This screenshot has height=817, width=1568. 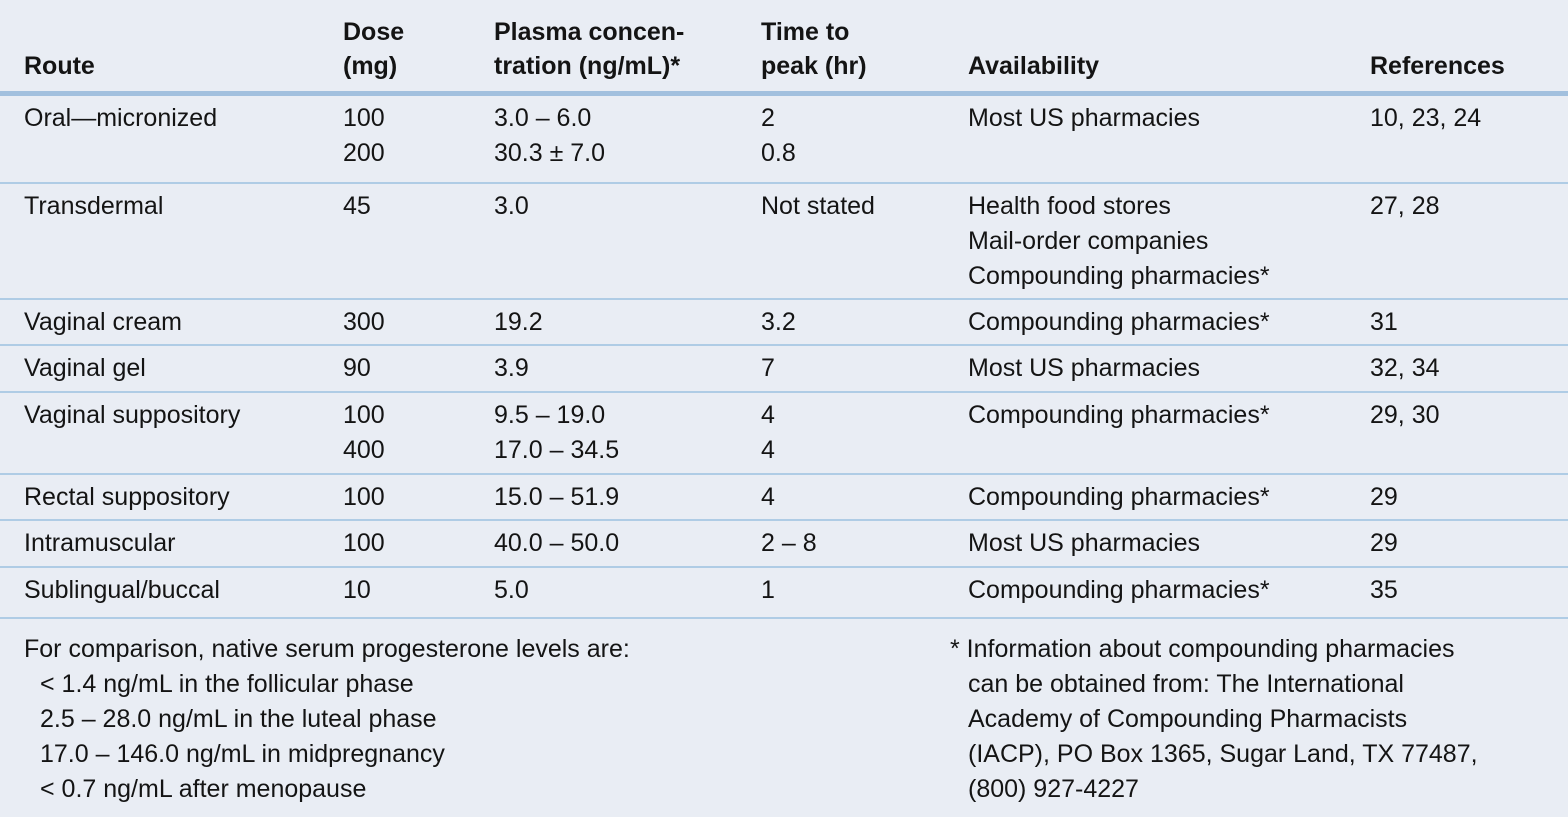 What do you see at coordinates (418, 369) in the screenshot?
I see `cell-dose: 90` at bounding box center [418, 369].